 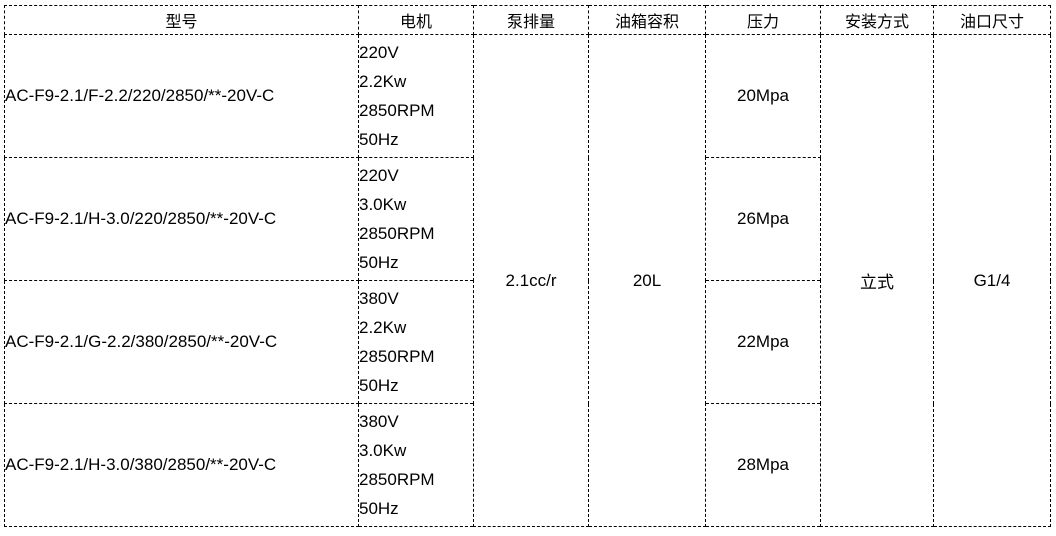 What do you see at coordinates (416, 342) in the screenshot?
I see `motor-cell: 380V 2.2Kw 2850RPM 50Hz` at bounding box center [416, 342].